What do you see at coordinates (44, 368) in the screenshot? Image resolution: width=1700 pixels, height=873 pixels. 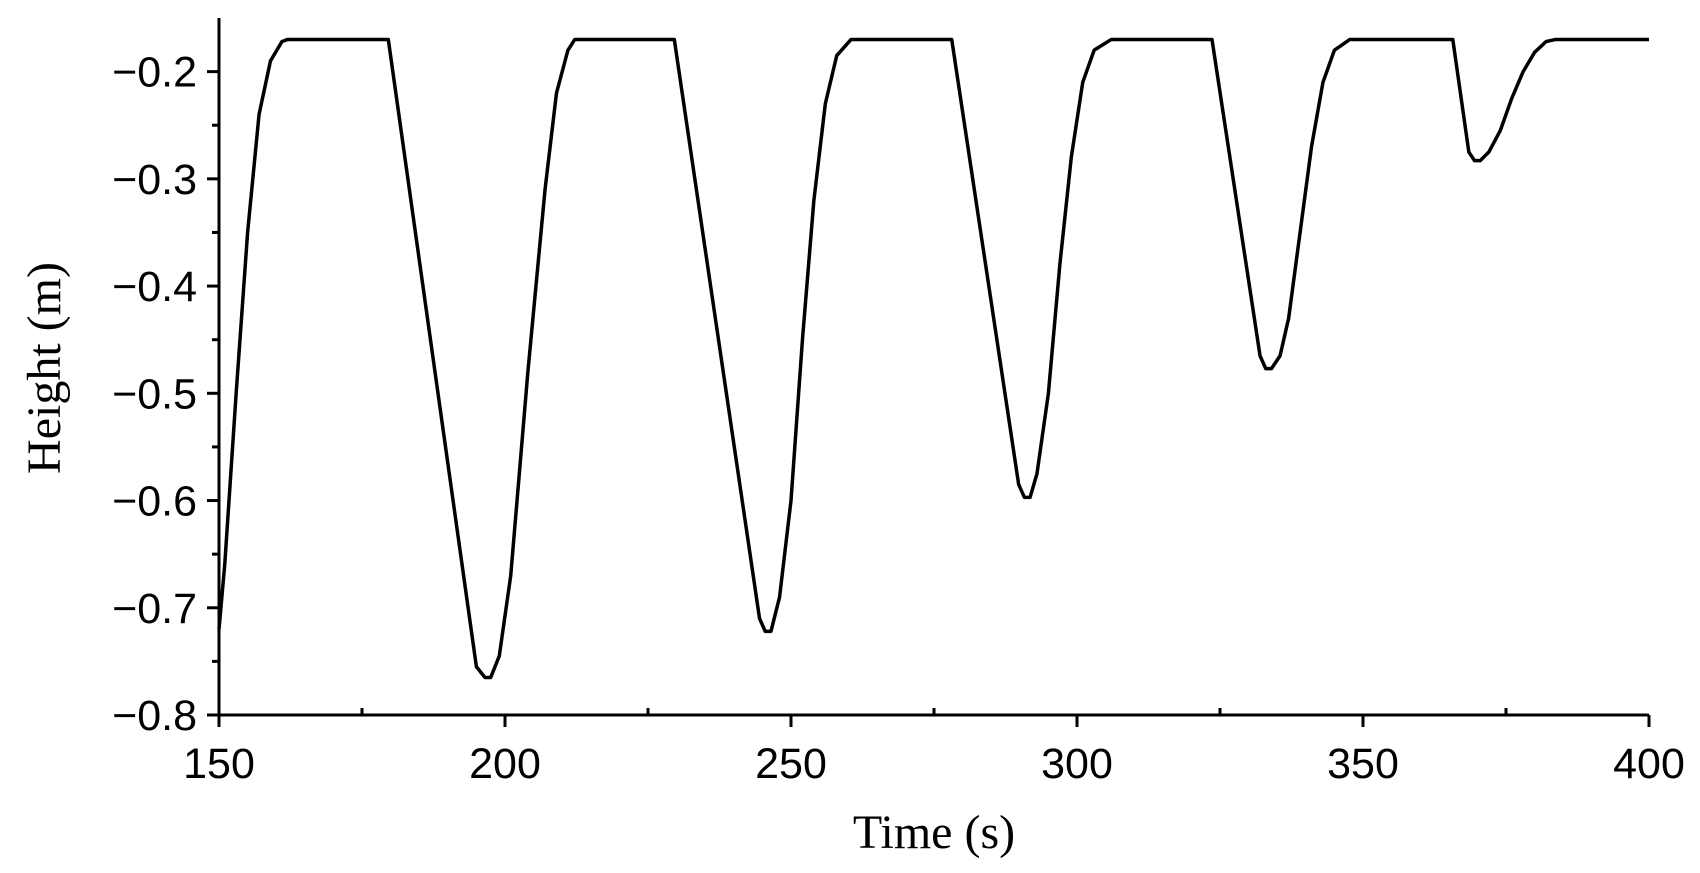 I see `y-axis-title: Height (m)` at bounding box center [44, 368].